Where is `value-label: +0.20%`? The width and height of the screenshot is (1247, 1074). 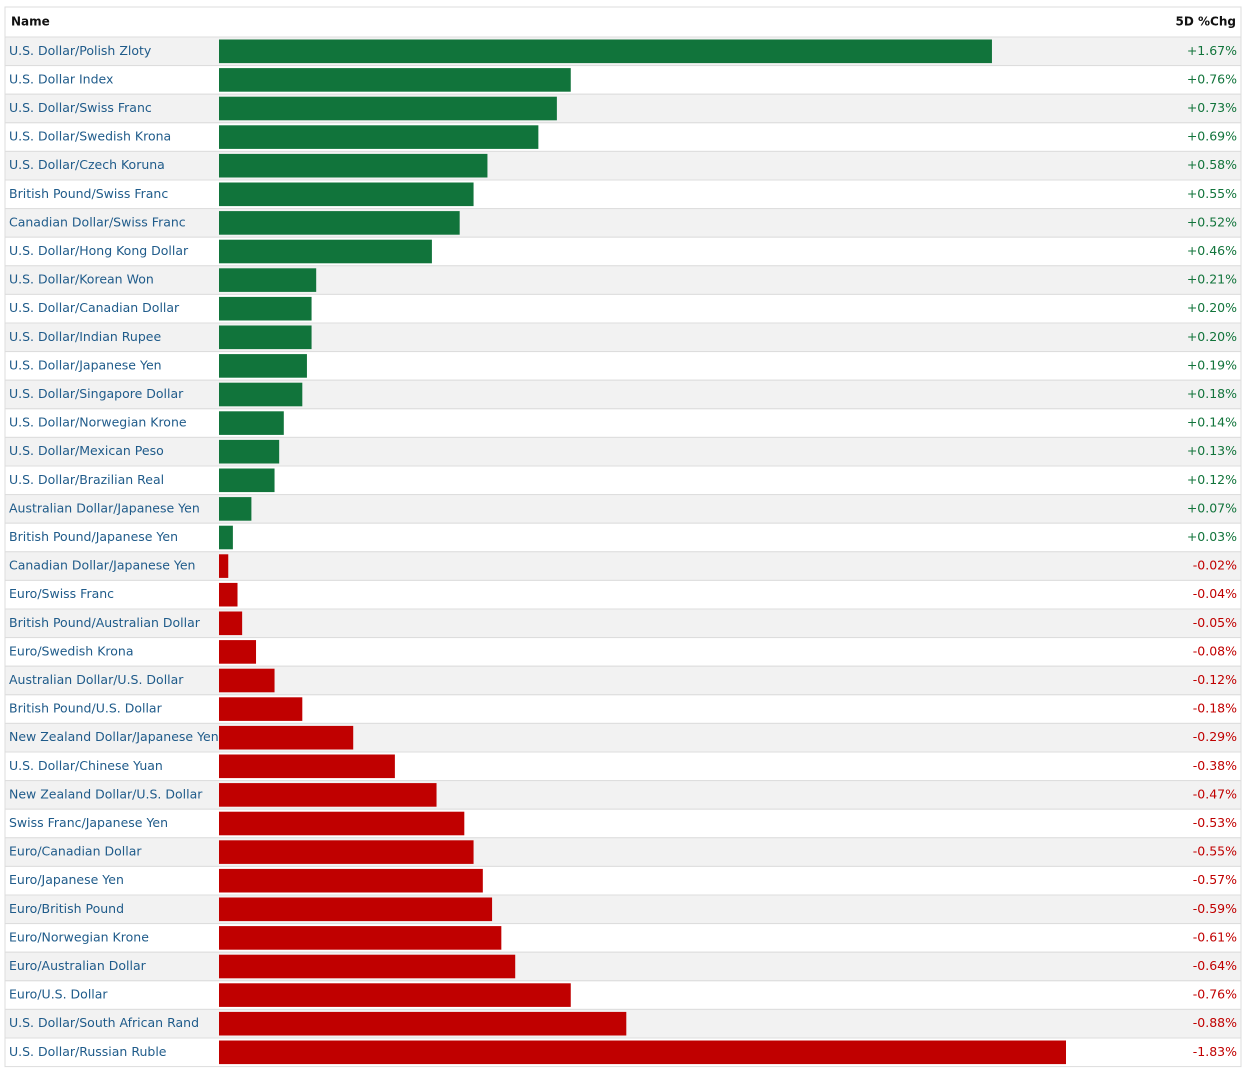 value-label: +0.20% is located at coordinates (1212, 336).